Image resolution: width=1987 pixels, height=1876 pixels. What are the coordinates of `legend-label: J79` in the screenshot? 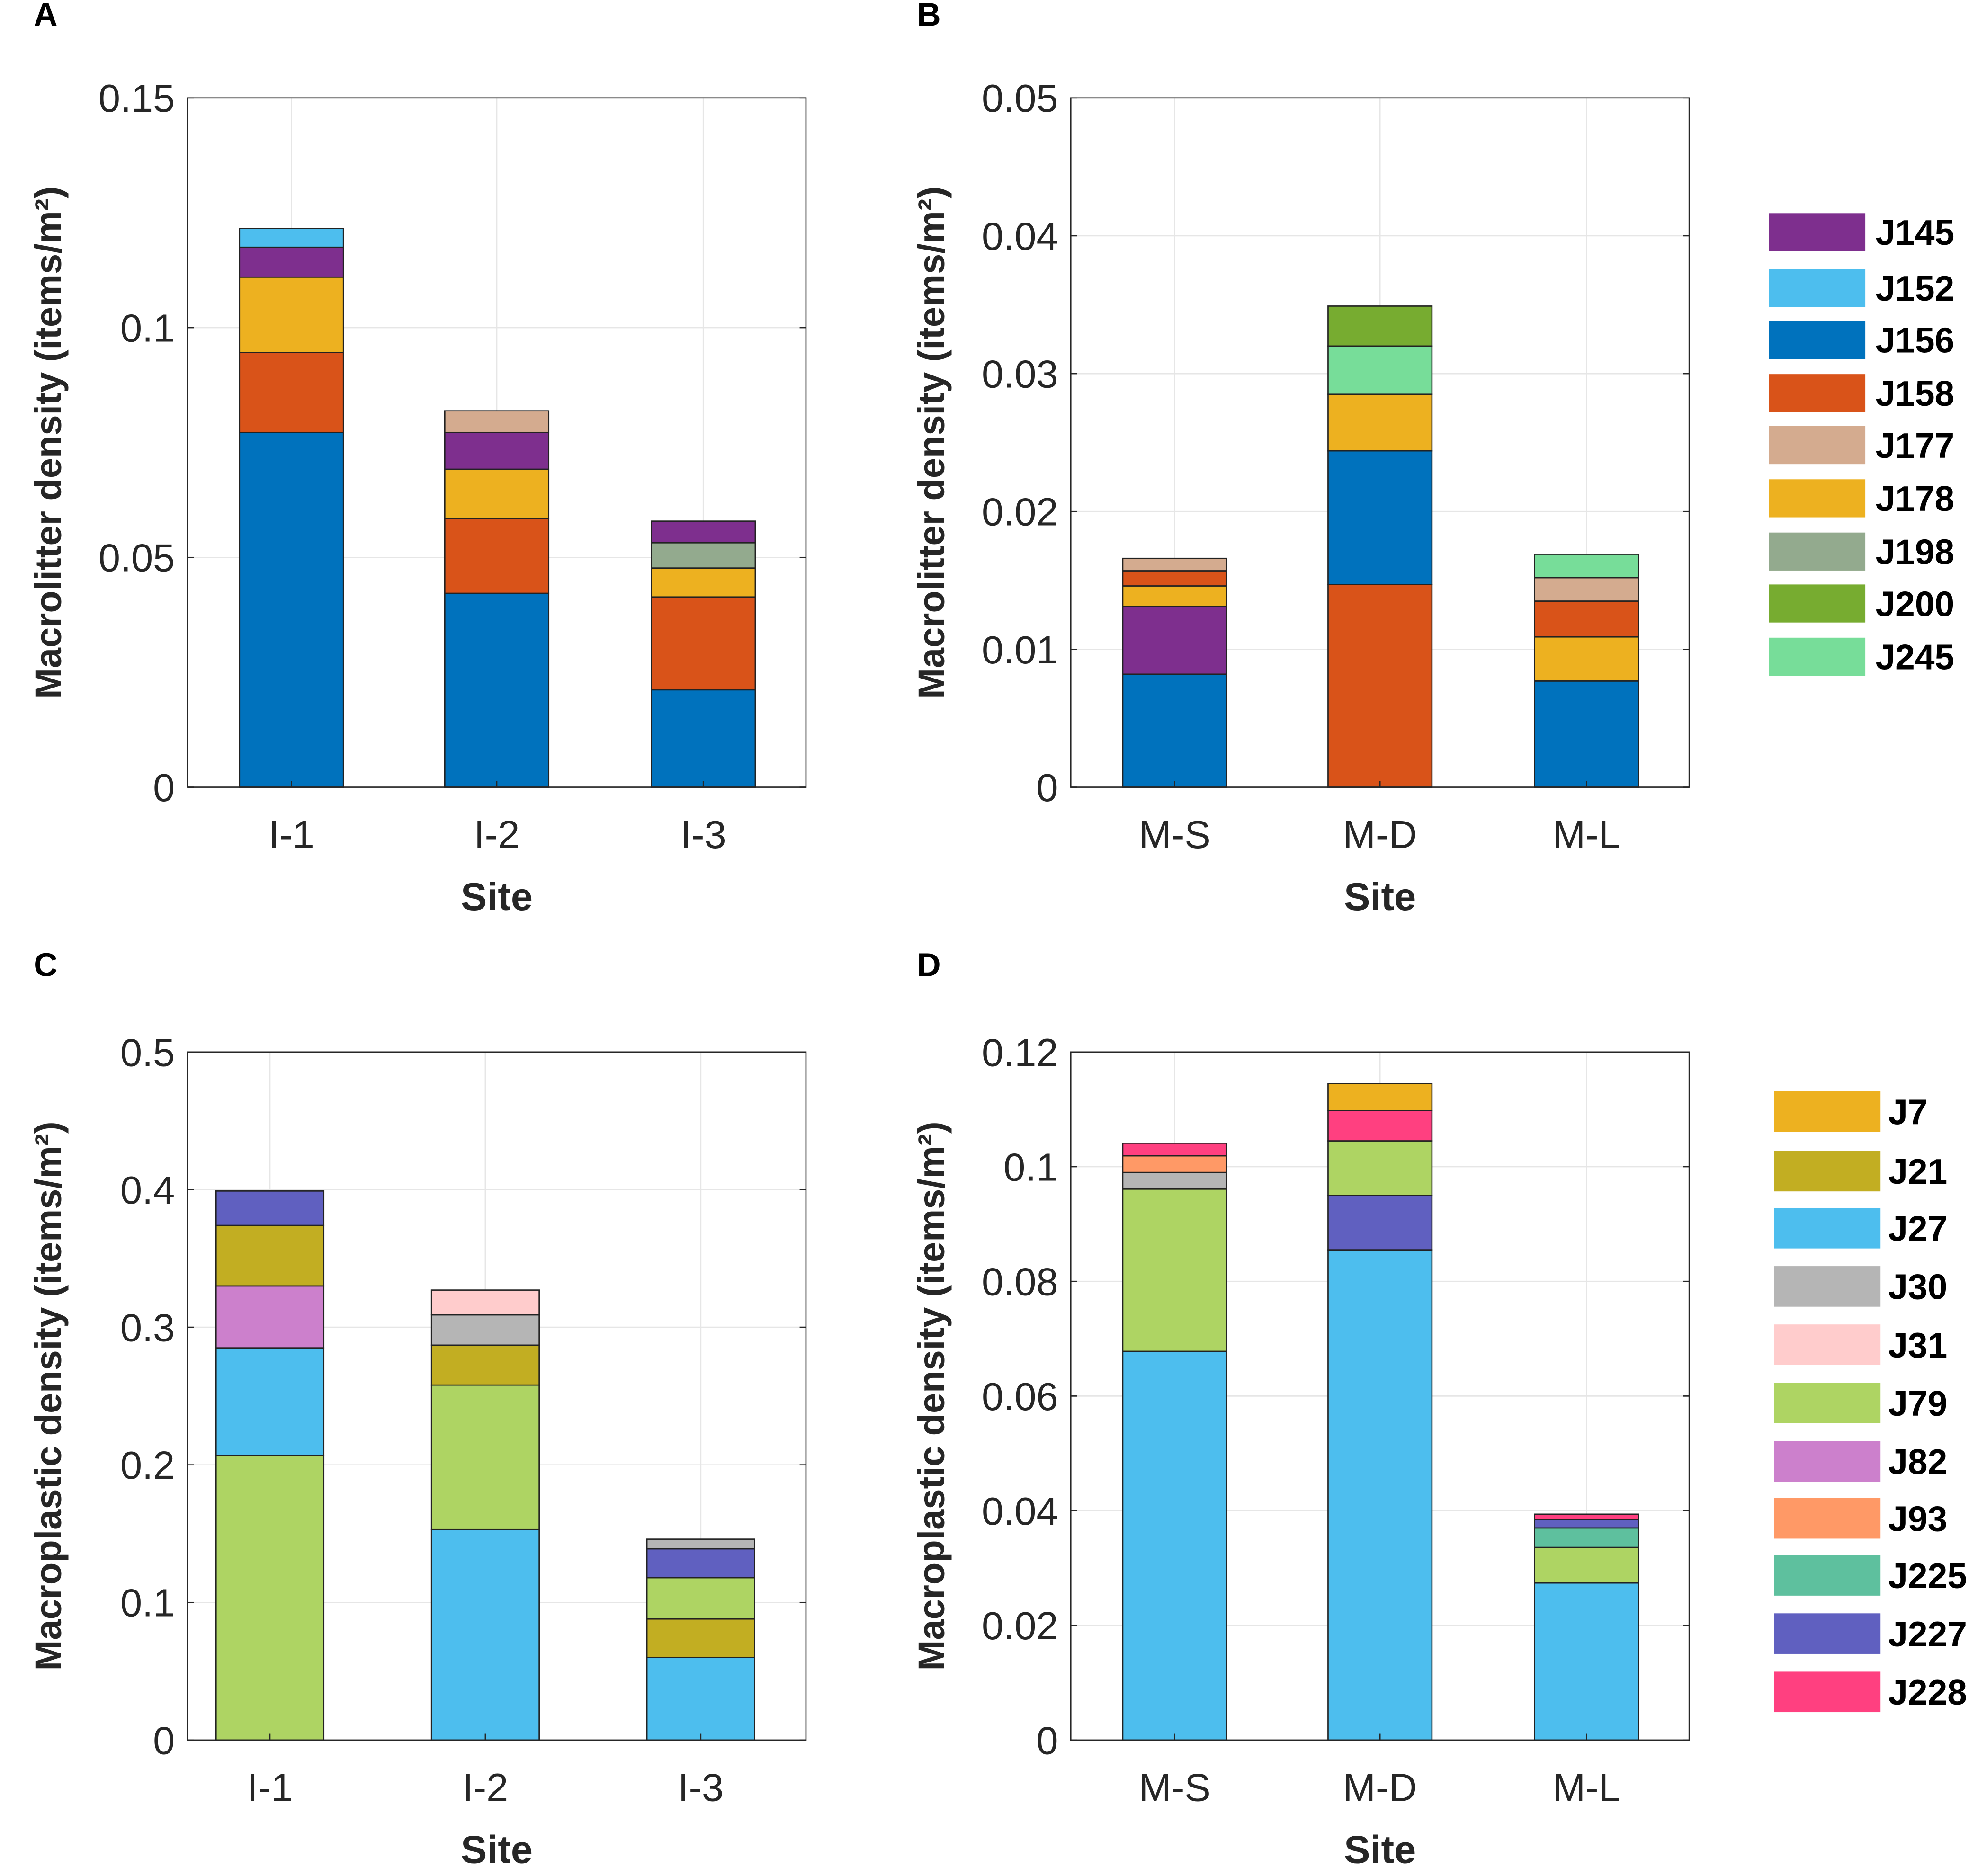 It's located at (1918, 1403).